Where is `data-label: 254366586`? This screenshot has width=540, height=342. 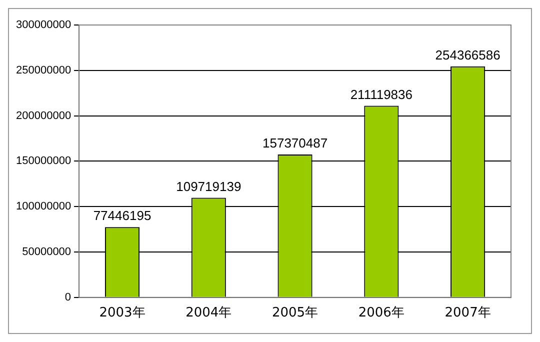 data-label: 254366586 is located at coordinates (467, 55).